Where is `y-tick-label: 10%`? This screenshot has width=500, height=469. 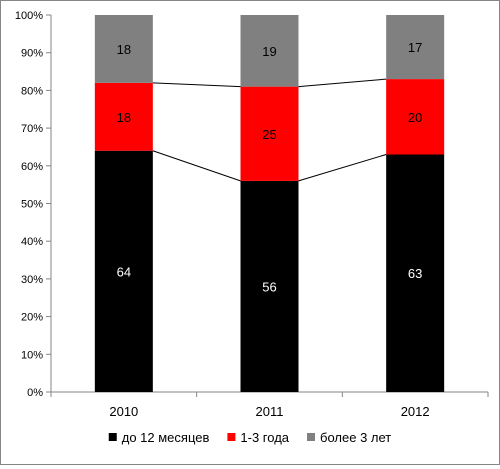 y-tick-label: 10% is located at coordinates (32, 355).